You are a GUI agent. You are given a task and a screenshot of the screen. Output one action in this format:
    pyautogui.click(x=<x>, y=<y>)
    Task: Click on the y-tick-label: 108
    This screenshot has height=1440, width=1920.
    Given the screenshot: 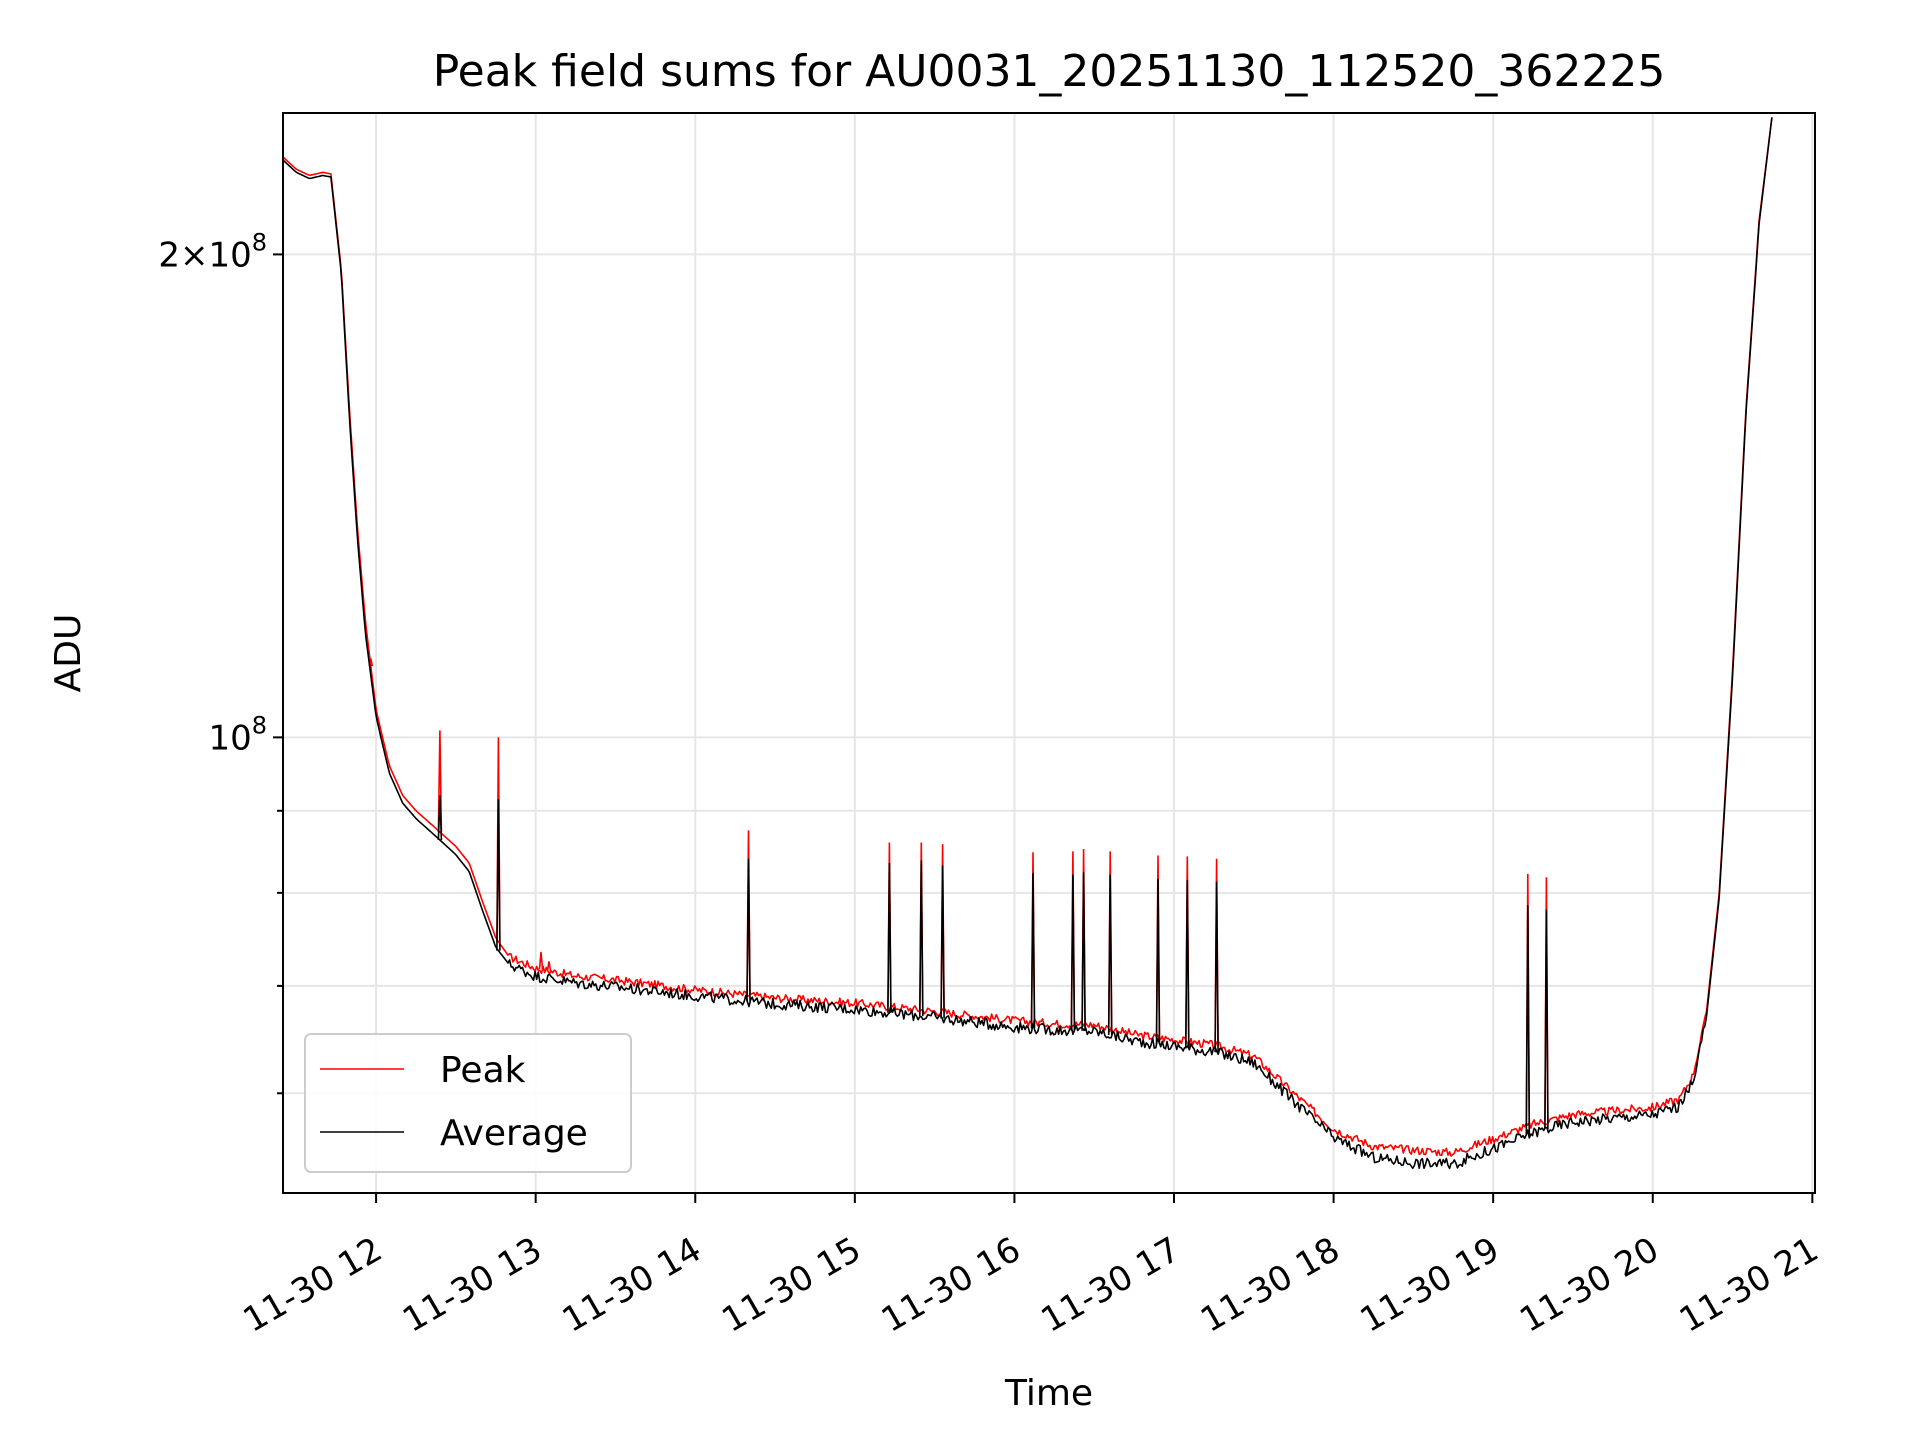 What is the action you would take?
    pyautogui.click(x=237, y=734)
    